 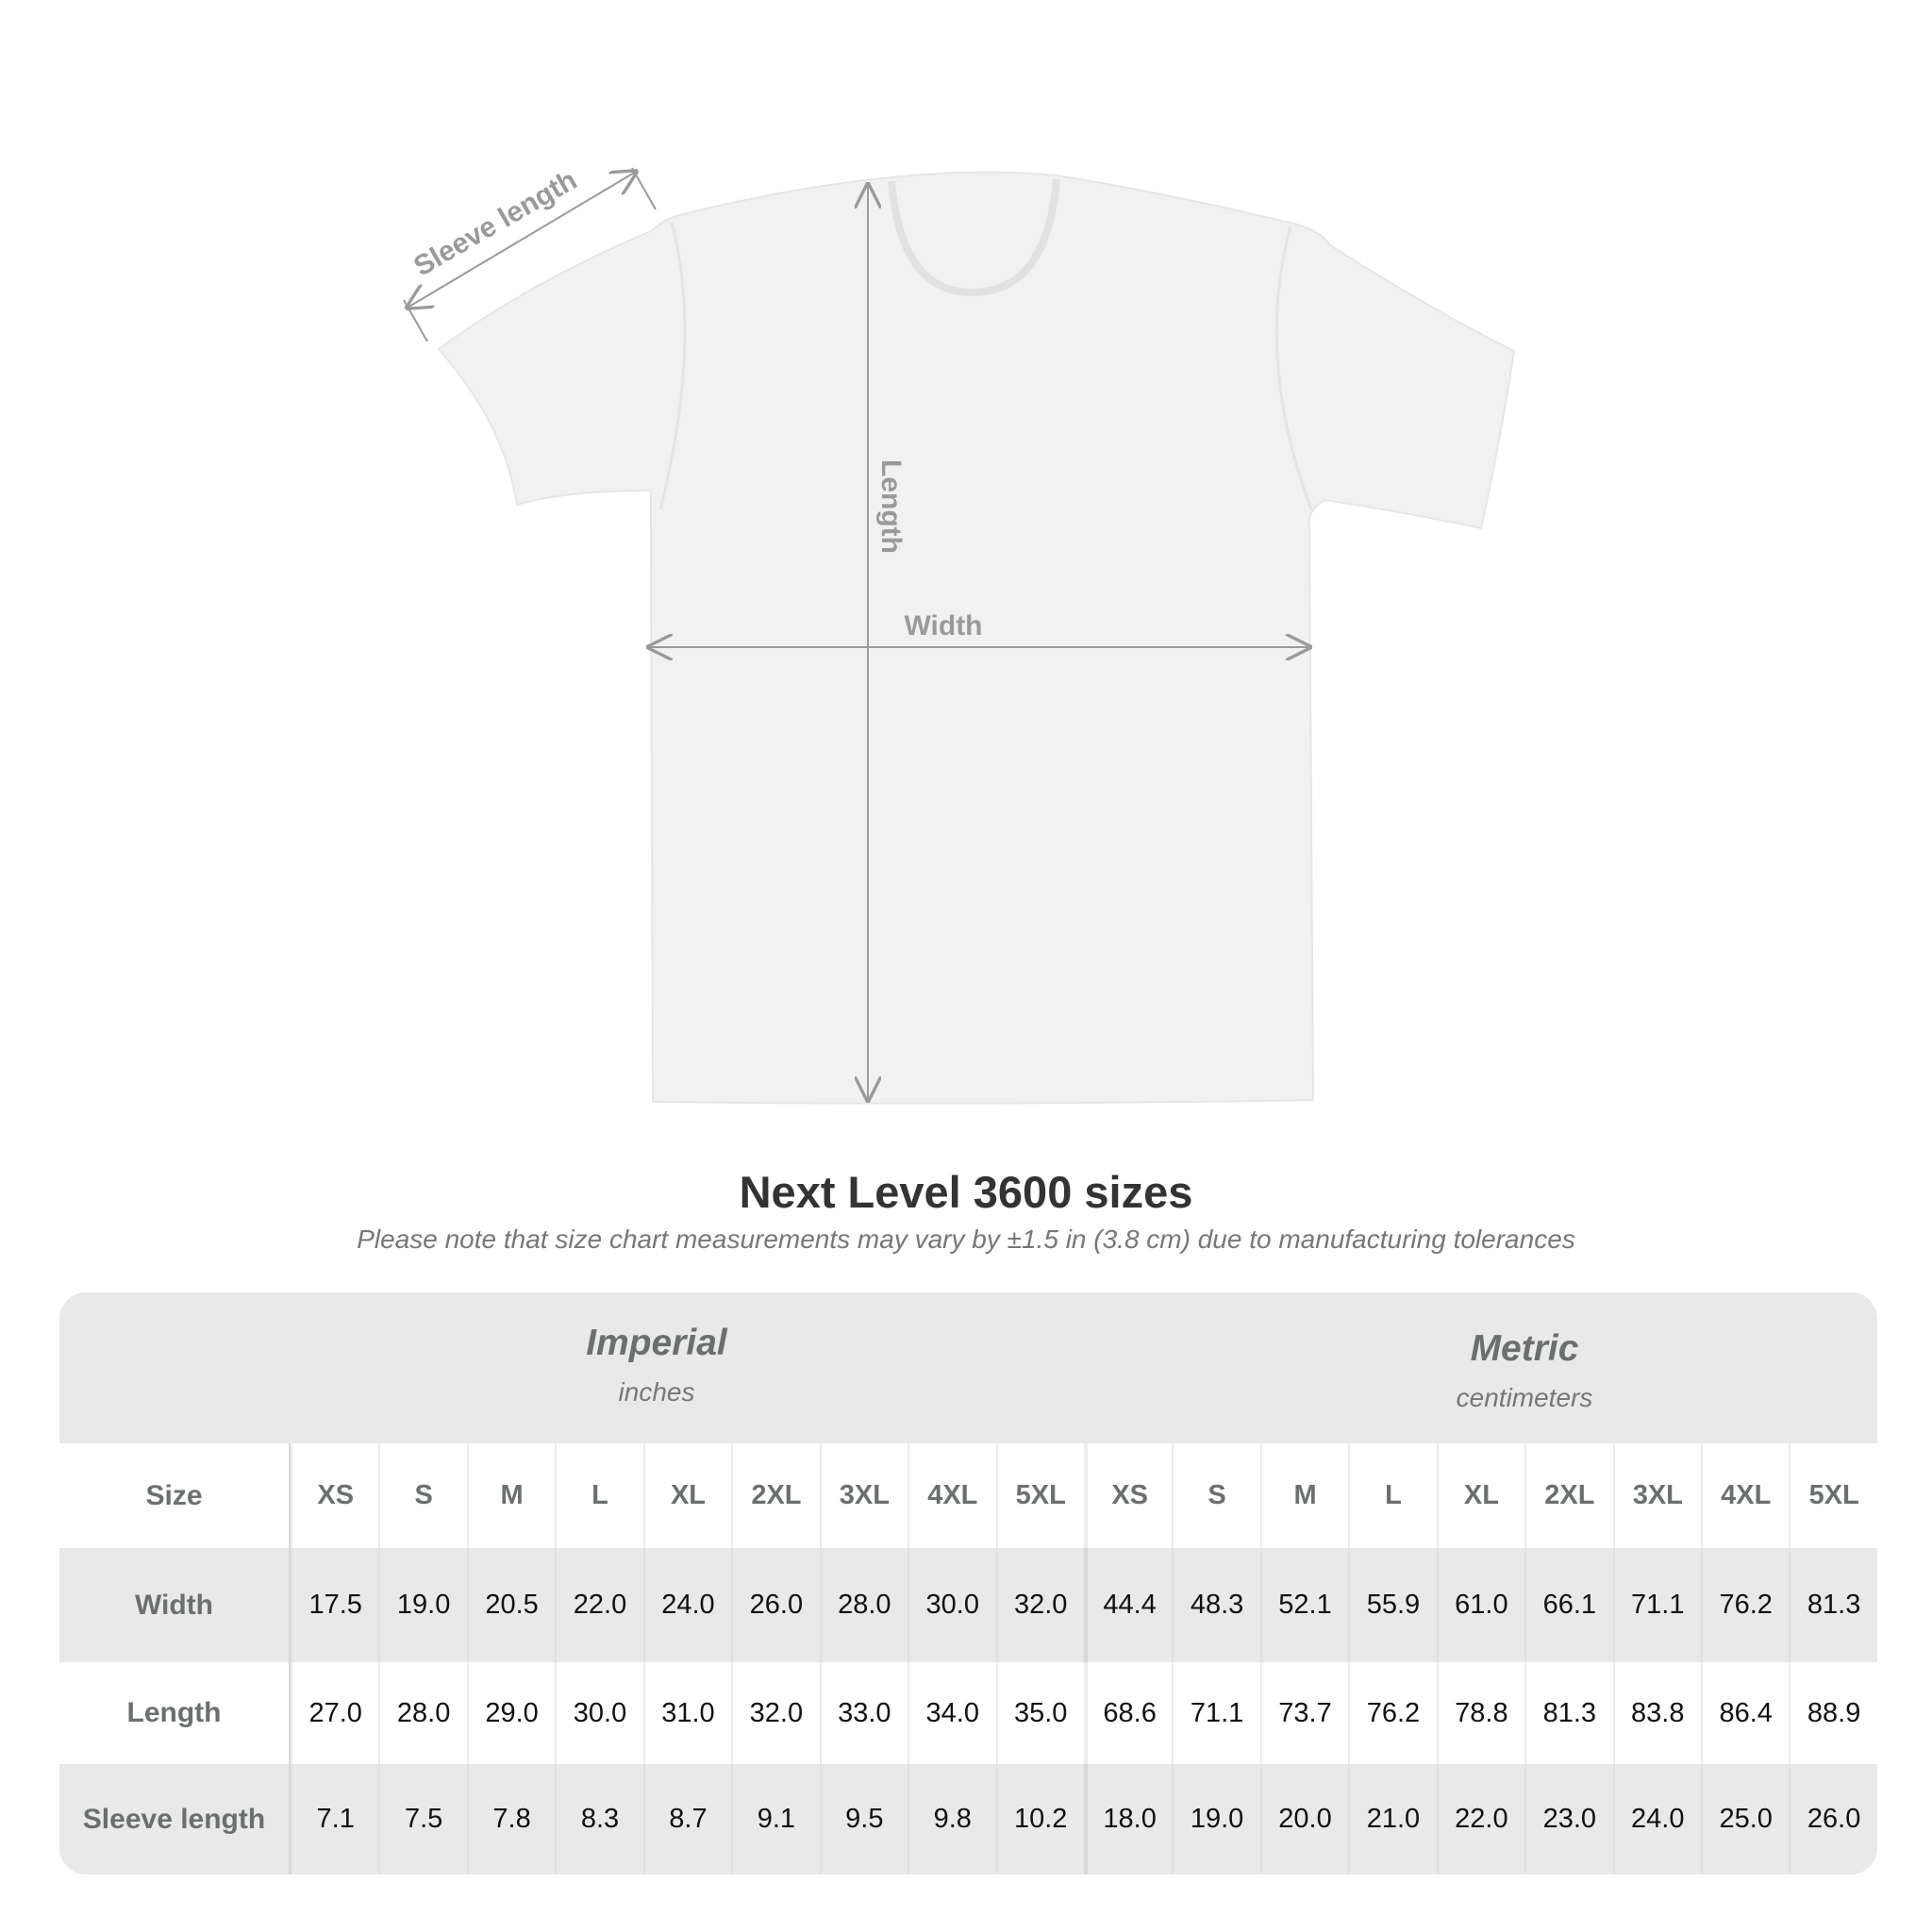 What do you see at coordinates (175, 1496) in the screenshot?
I see `row-label: Size` at bounding box center [175, 1496].